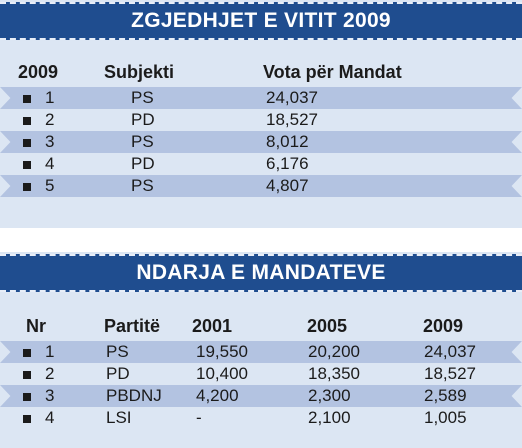 Image resolution: width=522 pixels, height=448 pixels. I want to click on row-2001: 10,400, so click(222, 373).